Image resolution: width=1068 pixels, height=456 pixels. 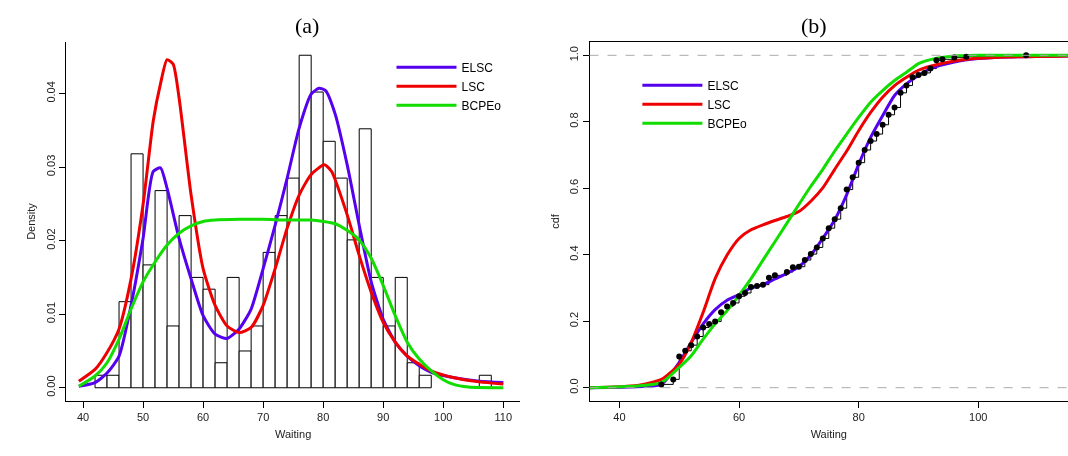 I want to click on chart-title: (b), so click(x=814, y=25).